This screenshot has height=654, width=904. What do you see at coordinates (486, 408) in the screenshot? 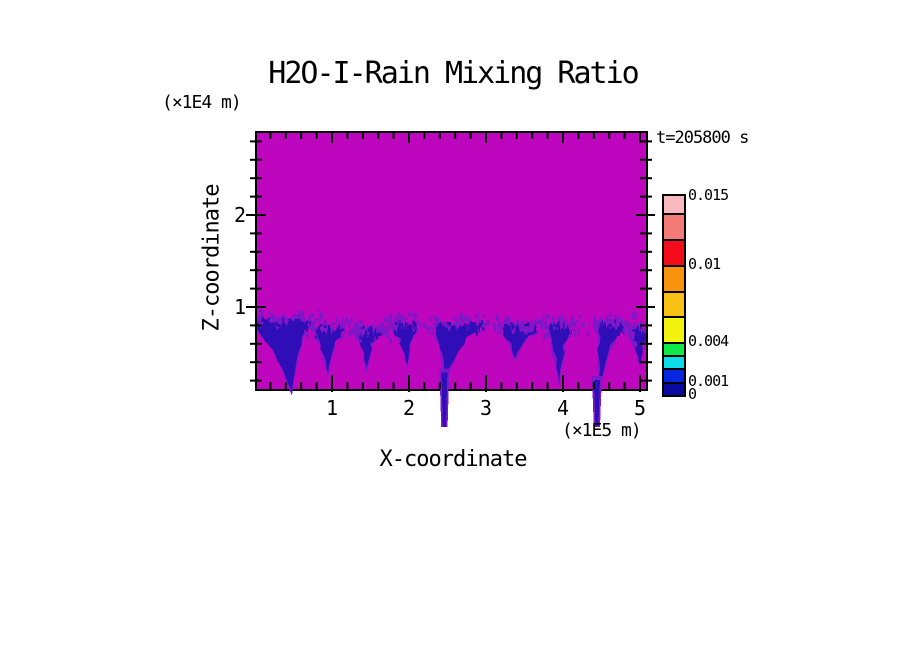
I see `x-tick-label: 3` at bounding box center [486, 408].